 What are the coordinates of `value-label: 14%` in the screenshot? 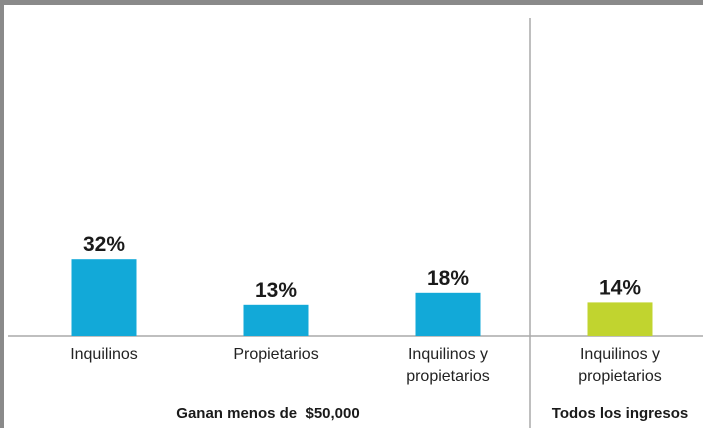 It's located at (620, 287).